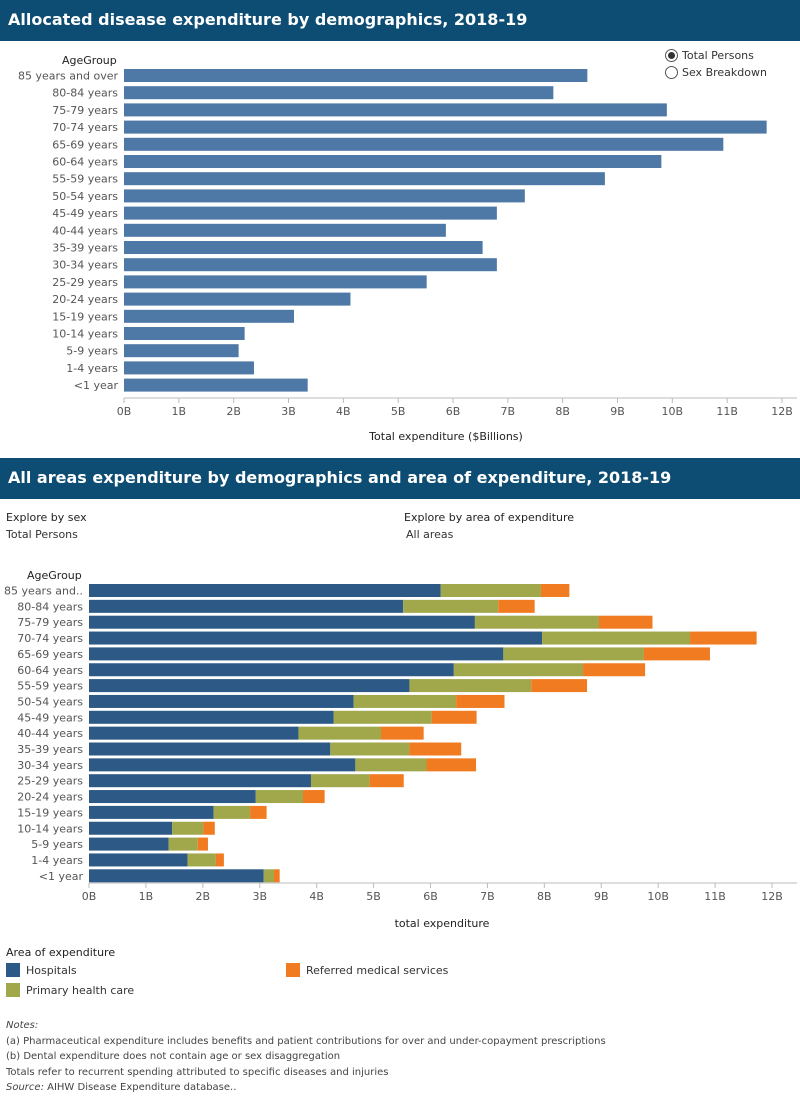 The image size is (800, 1100). Describe the element at coordinates (85, 265) in the screenshot. I see `chart1-y-label: 30-34 years` at that location.